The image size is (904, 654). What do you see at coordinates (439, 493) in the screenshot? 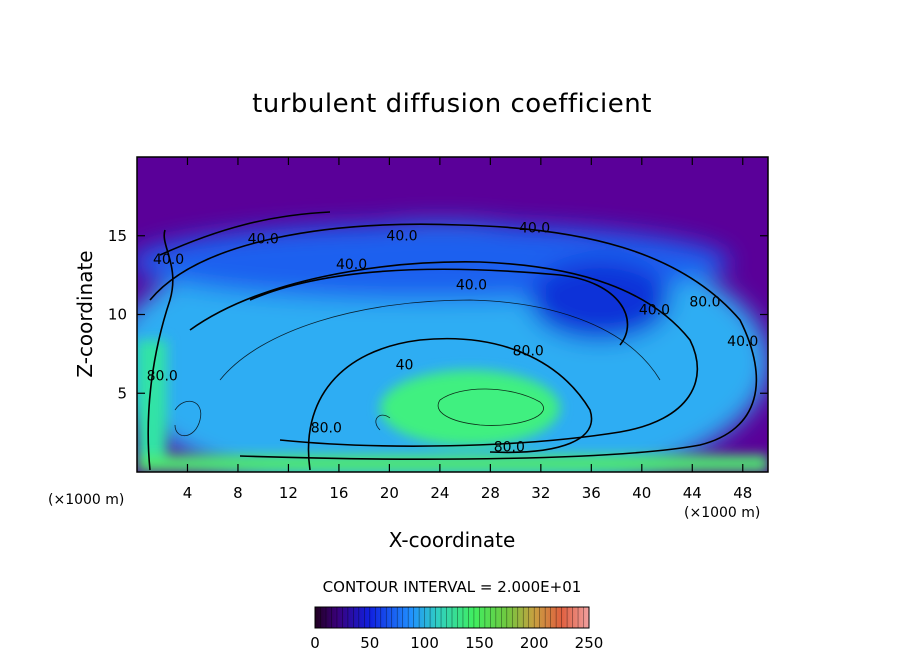
I see `x-tick-label-5: 24` at bounding box center [439, 493].